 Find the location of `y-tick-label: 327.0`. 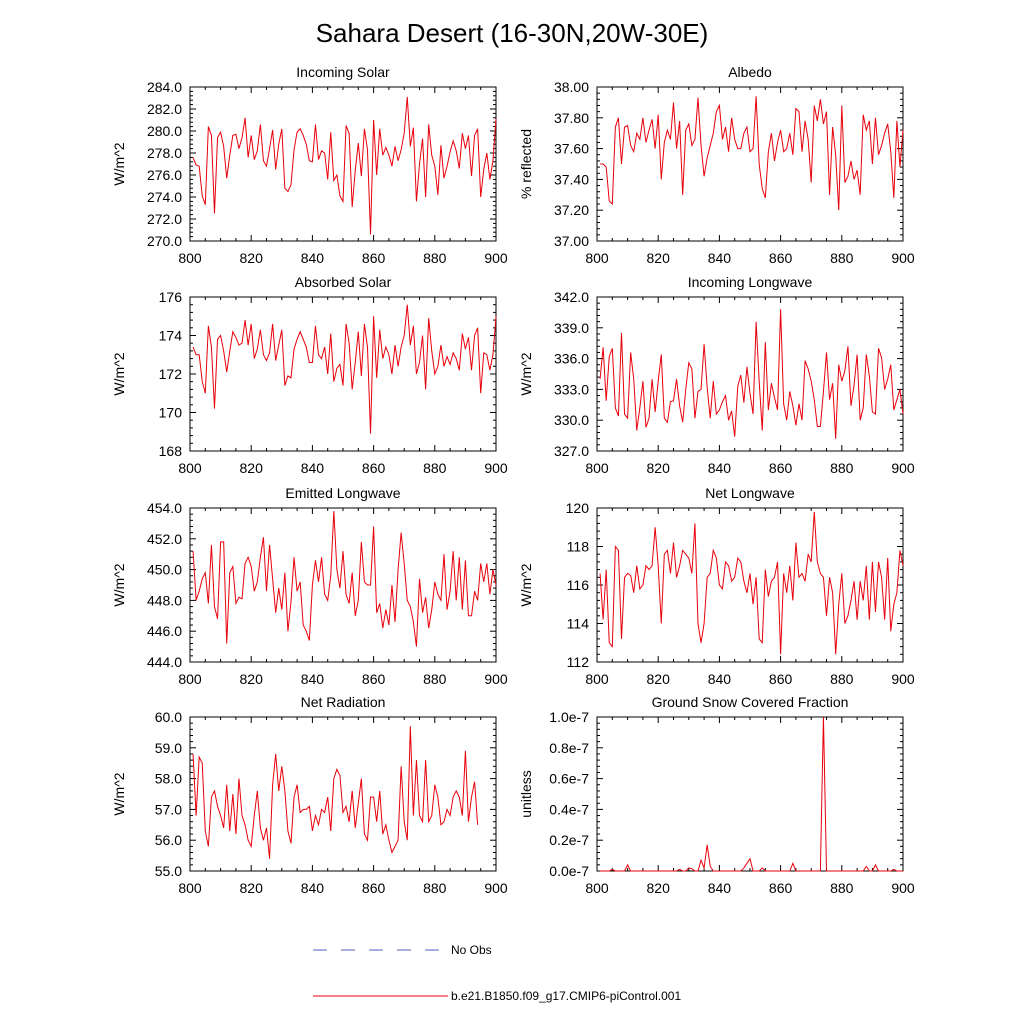

y-tick-label: 327.0 is located at coordinates (571, 451).